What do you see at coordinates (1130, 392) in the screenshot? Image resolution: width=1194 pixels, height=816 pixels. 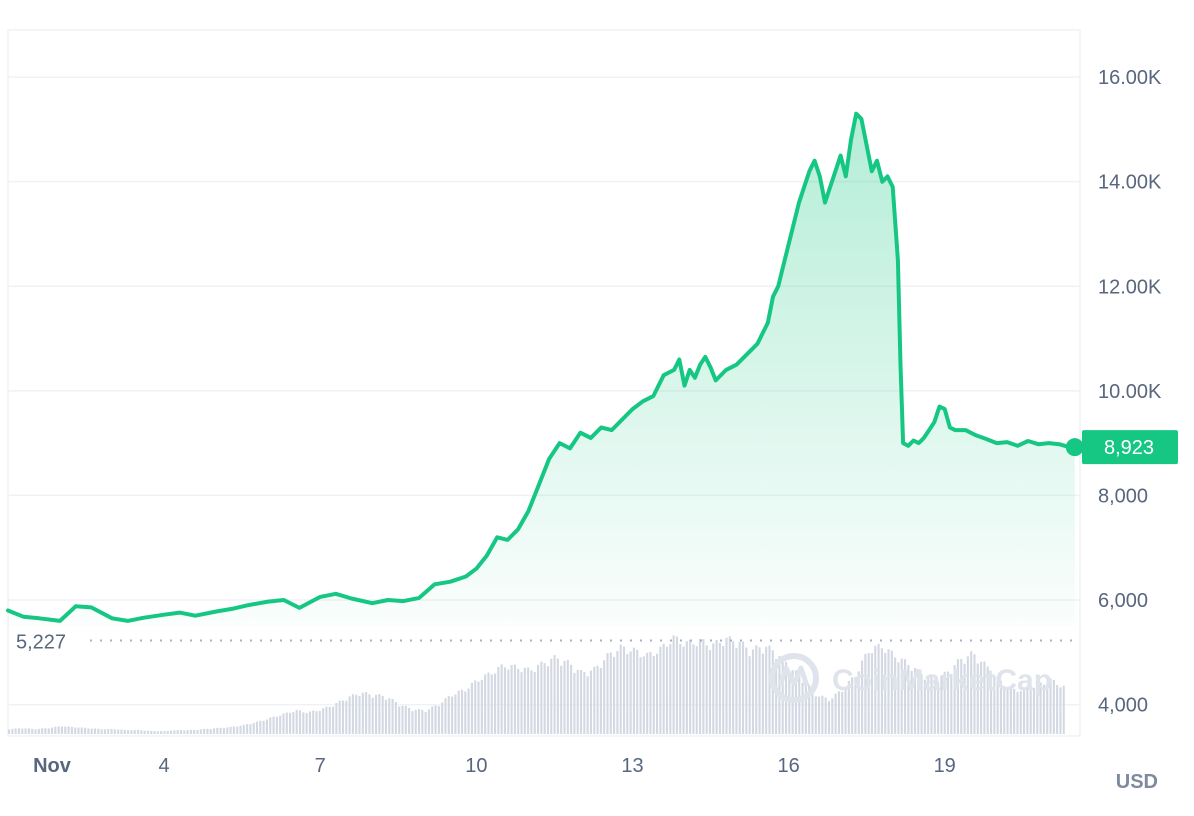 I see `y-axis: 4,000 6,000 8,000 10.00K 12.00K 14.00K 16.00K` at bounding box center [1130, 392].